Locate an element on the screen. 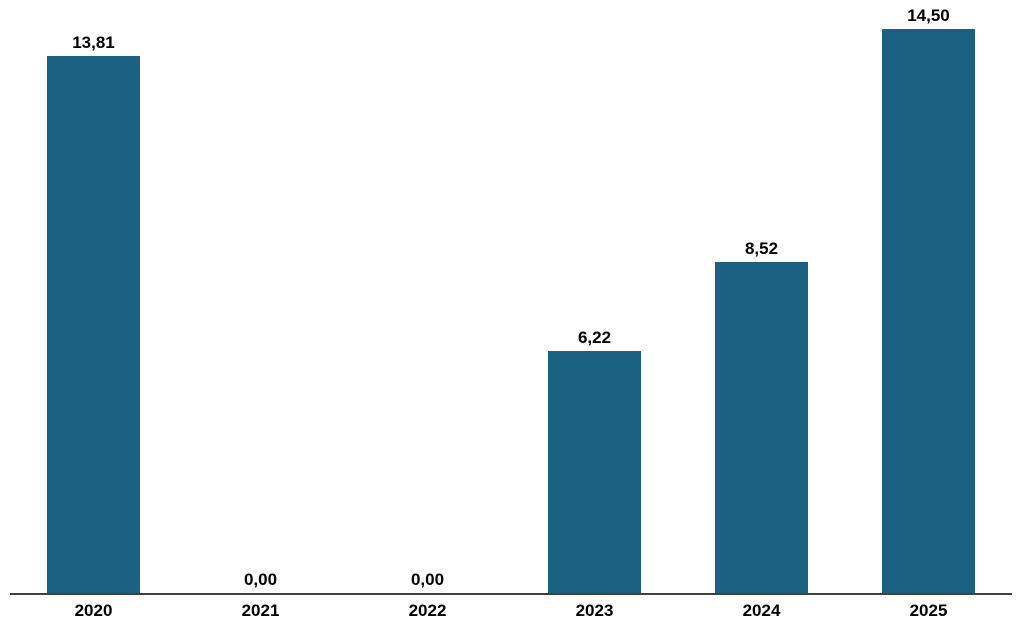  x-tick-label: 2022 is located at coordinates (427, 610).